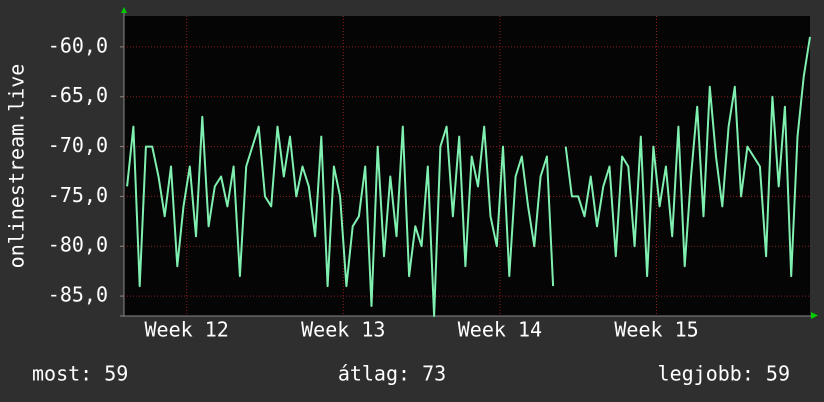 The width and height of the screenshot is (824, 402). Describe the element at coordinates (78, 195) in the screenshot. I see `y-tick-label: -75,0` at that location.